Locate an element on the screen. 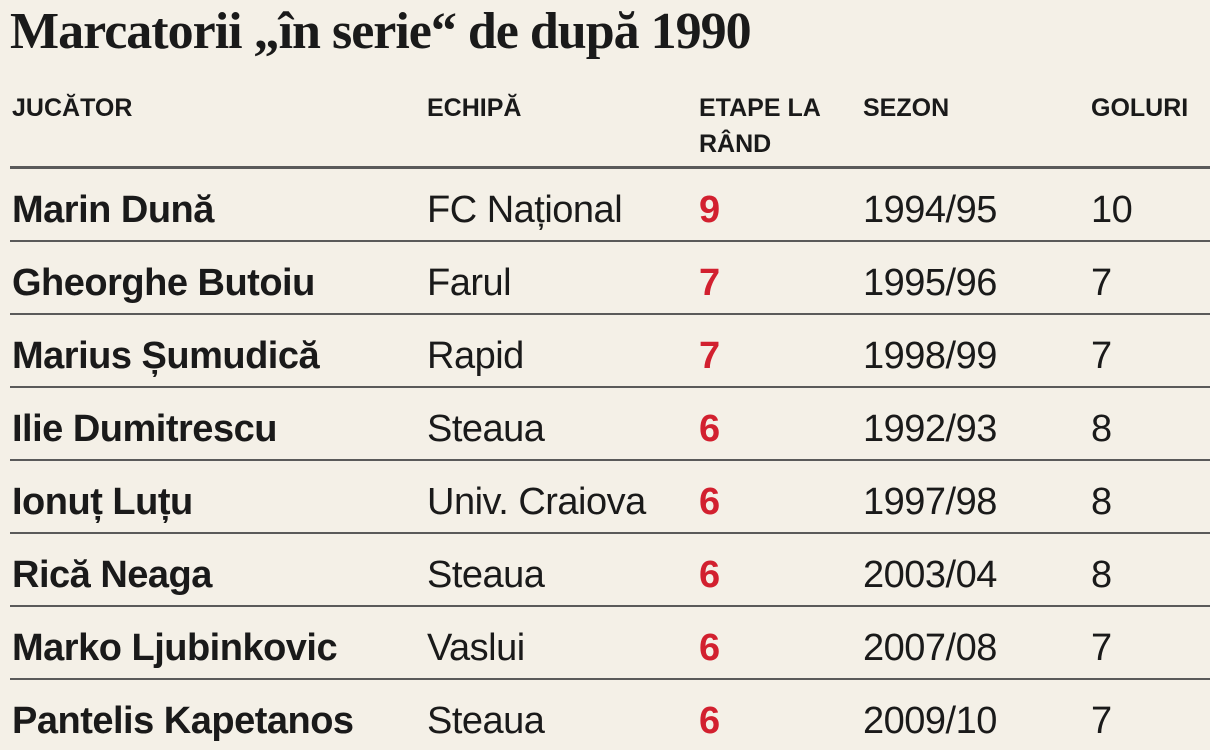 This screenshot has width=1210, height=750. title: Marcatorii „în serie“ de după 1990 is located at coordinates (381, 31).